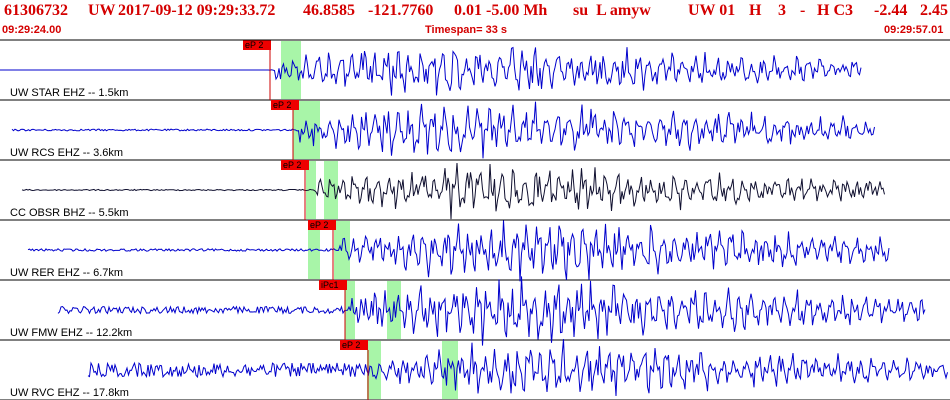  I want to click on net-channel-code: UW 01, so click(712, 10).